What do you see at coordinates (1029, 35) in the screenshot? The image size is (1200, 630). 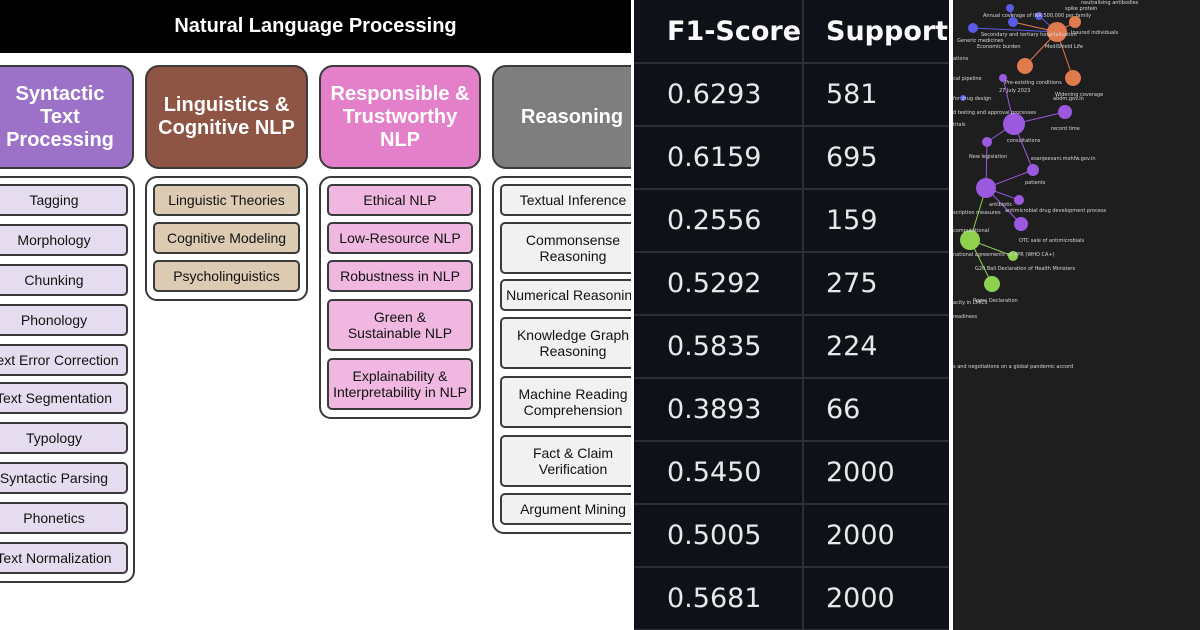 I see `graph-node-label: Secondary and tertiary hospitalisation` at bounding box center [1029, 35].